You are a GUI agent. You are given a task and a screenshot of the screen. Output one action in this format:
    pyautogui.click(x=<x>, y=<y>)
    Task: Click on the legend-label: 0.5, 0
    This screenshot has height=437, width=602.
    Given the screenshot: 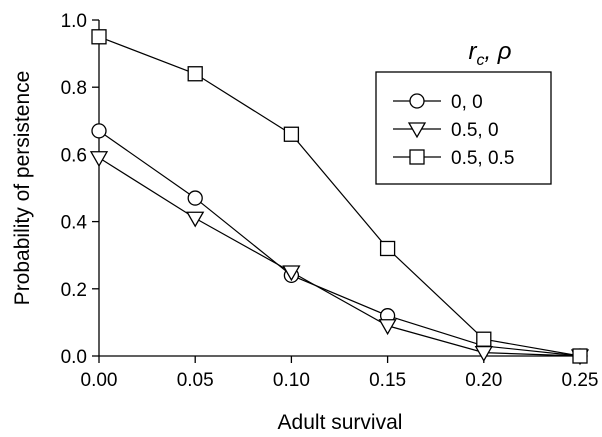 What is the action you would take?
    pyautogui.click(x=475, y=130)
    